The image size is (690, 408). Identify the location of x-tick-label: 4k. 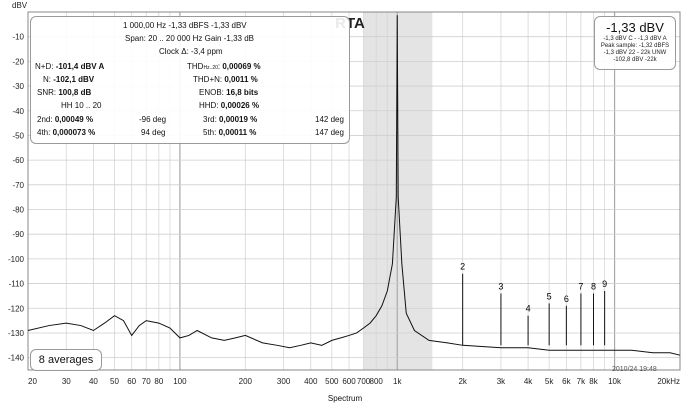
(528, 381).